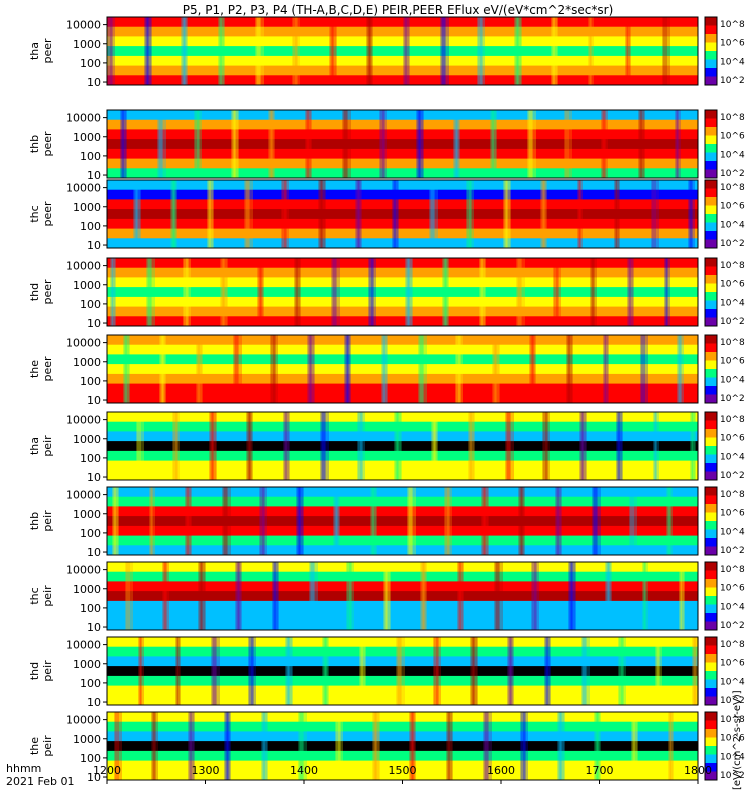 This screenshot has height=804, width=750. Describe the element at coordinates (107, 770) in the screenshot. I see `x-tick-label: 1200` at that location.